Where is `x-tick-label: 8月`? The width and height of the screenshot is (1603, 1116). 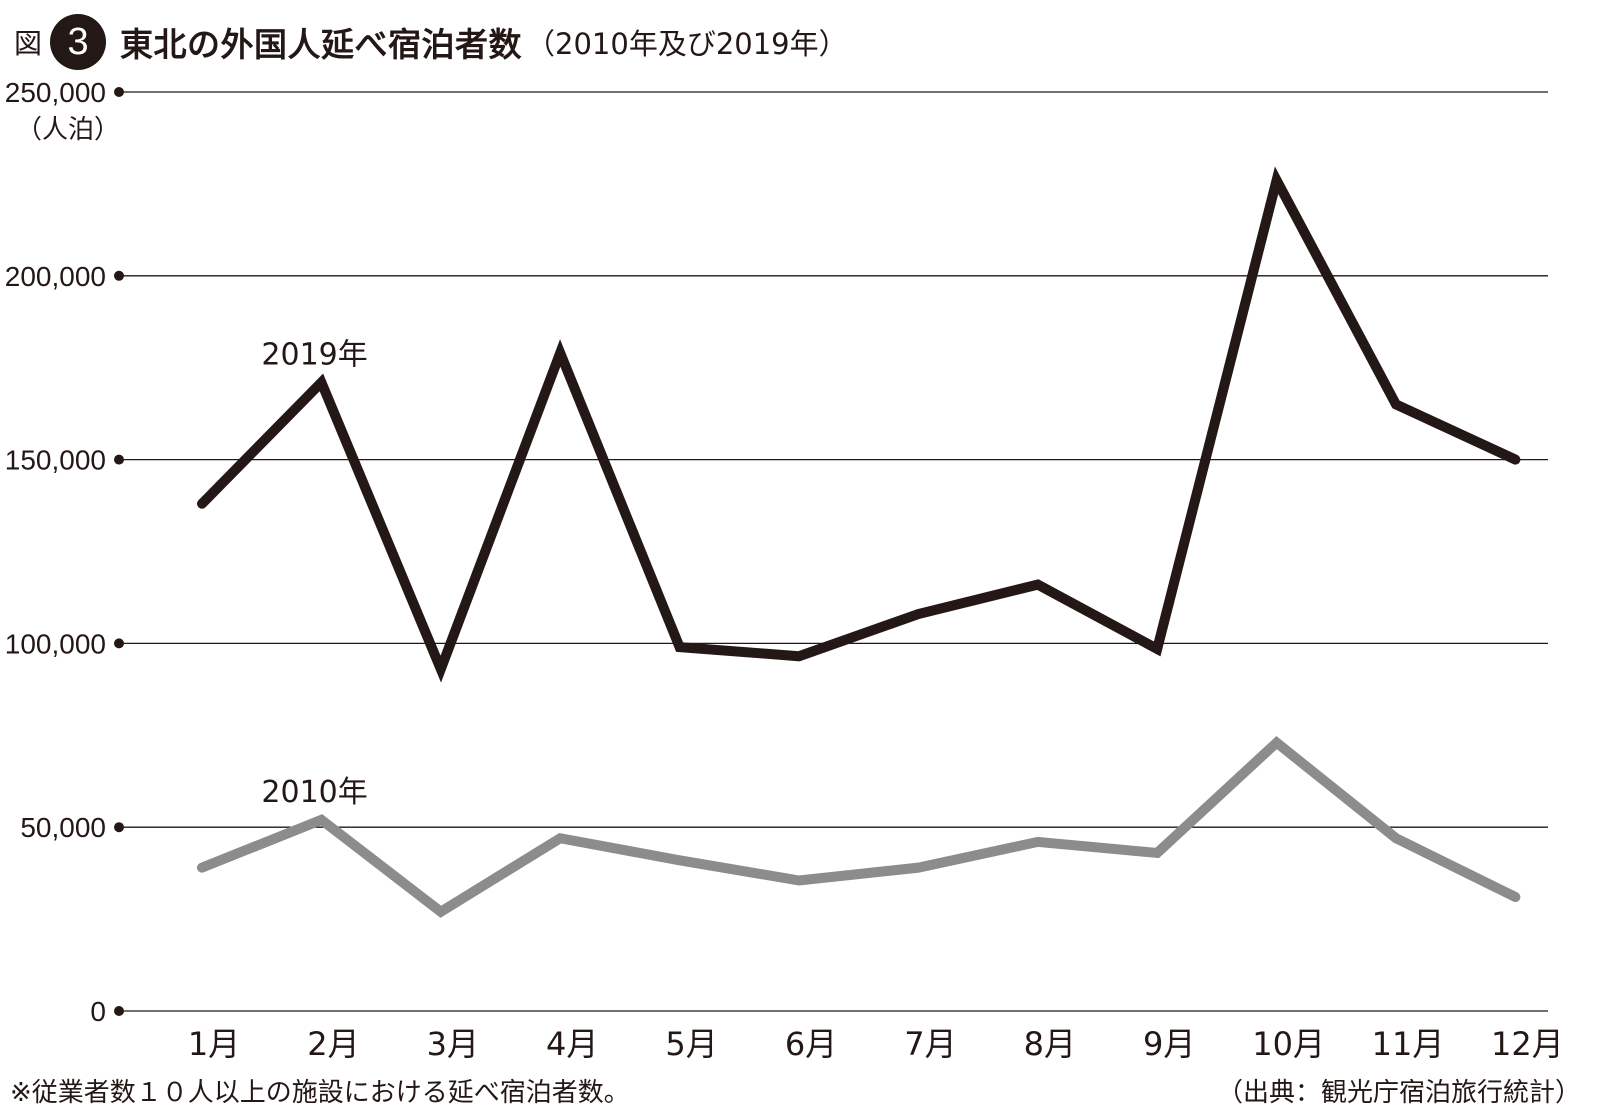 x-tick-label: 8月 is located at coordinates (1050, 1044).